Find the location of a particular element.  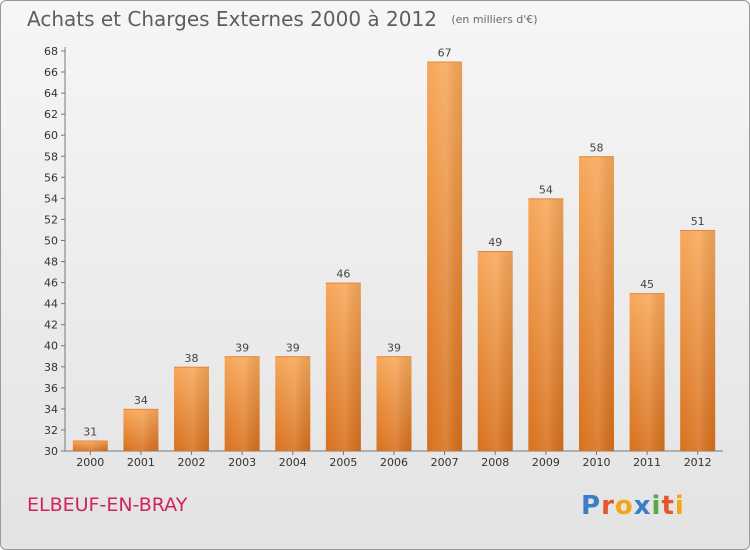

bar-value-label: 51 is located at coordinates (698, 221).